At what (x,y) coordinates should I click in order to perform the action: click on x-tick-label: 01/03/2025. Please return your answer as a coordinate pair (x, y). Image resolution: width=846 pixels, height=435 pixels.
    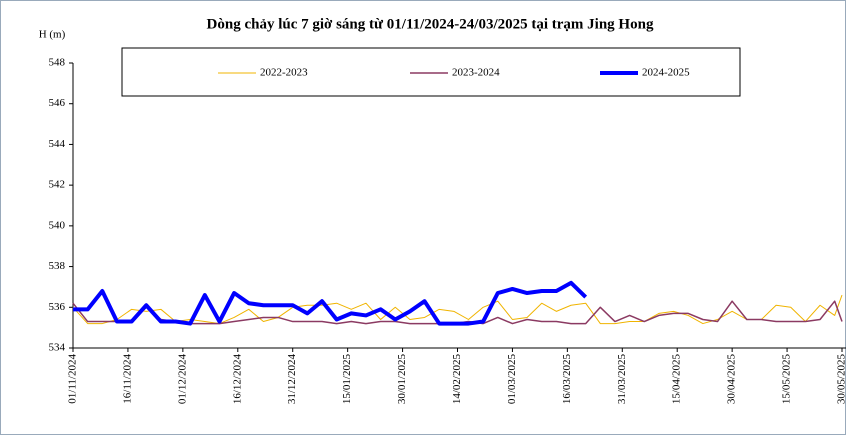
    Looking at the image, I should click on (512, 379).